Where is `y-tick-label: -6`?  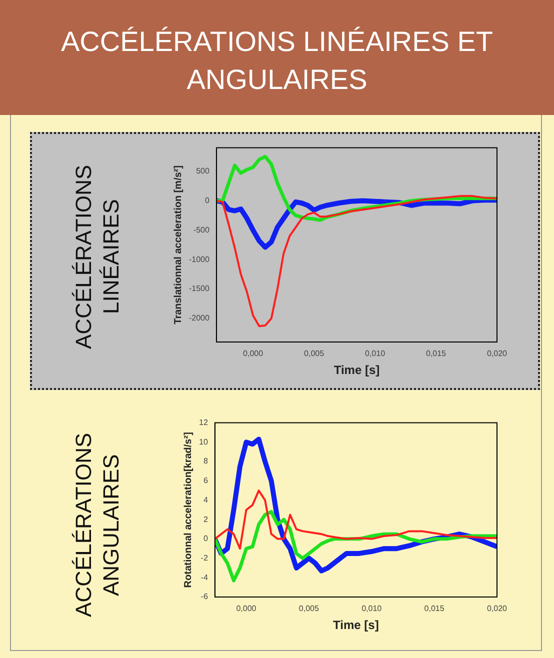
y-tick-label: -6 is located at coordinates (204, 597).